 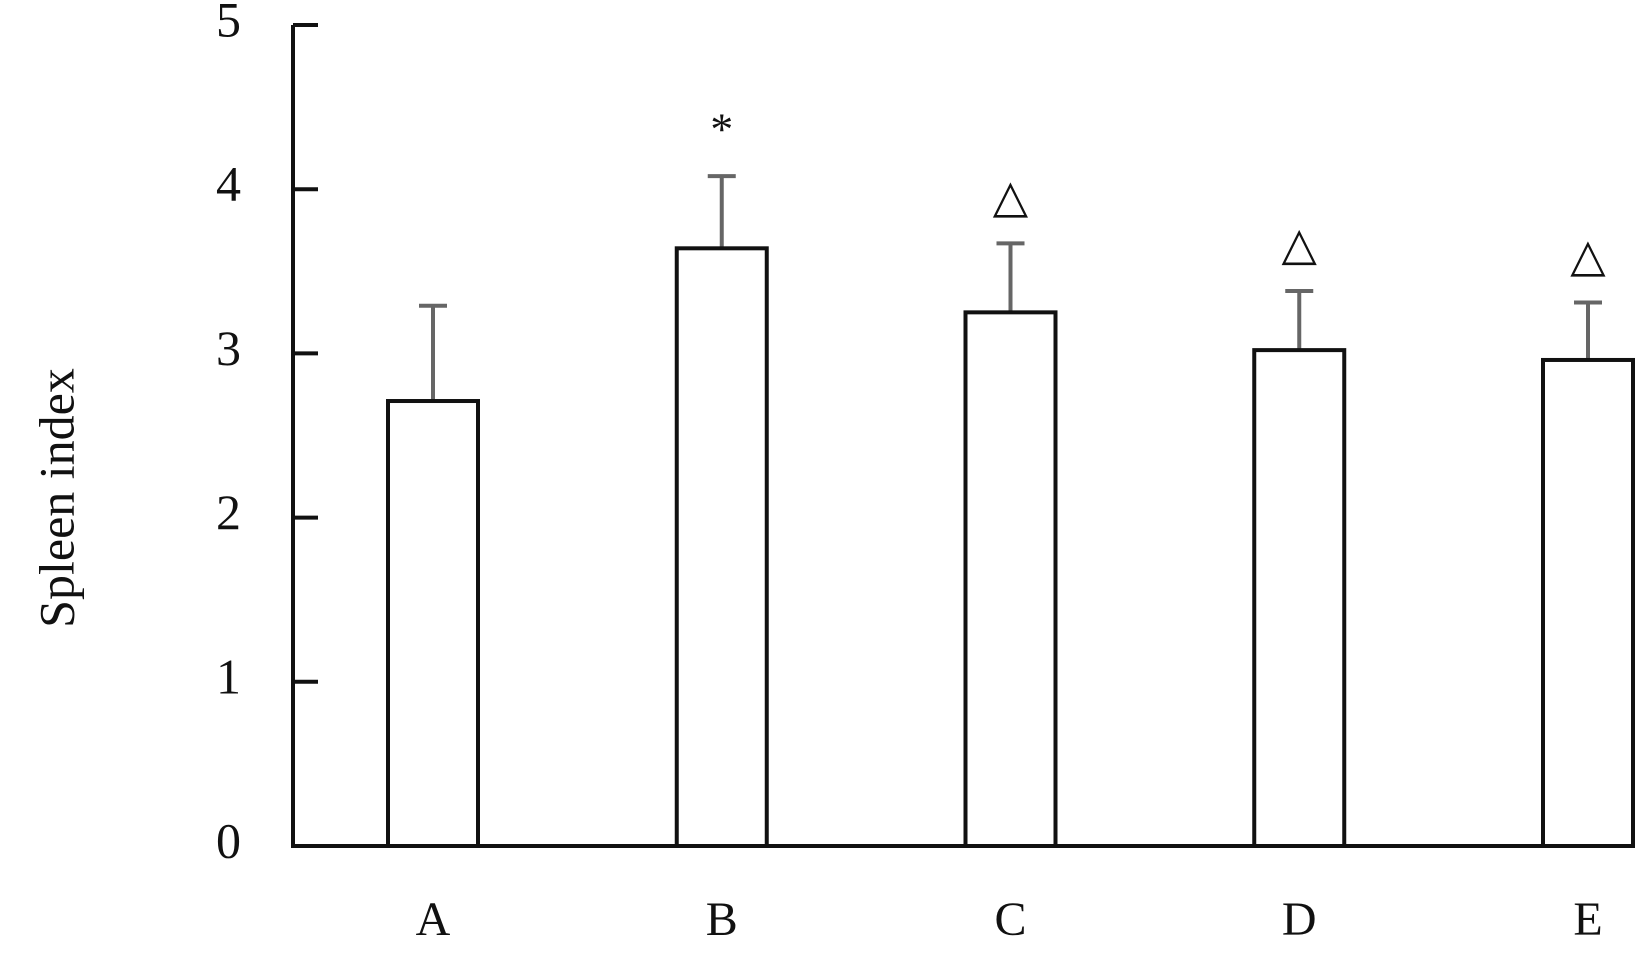 What do you see at coordinates (433, 919) in the screenshot?
I see `x-tick-label: A` at bounding box center [433, 919].